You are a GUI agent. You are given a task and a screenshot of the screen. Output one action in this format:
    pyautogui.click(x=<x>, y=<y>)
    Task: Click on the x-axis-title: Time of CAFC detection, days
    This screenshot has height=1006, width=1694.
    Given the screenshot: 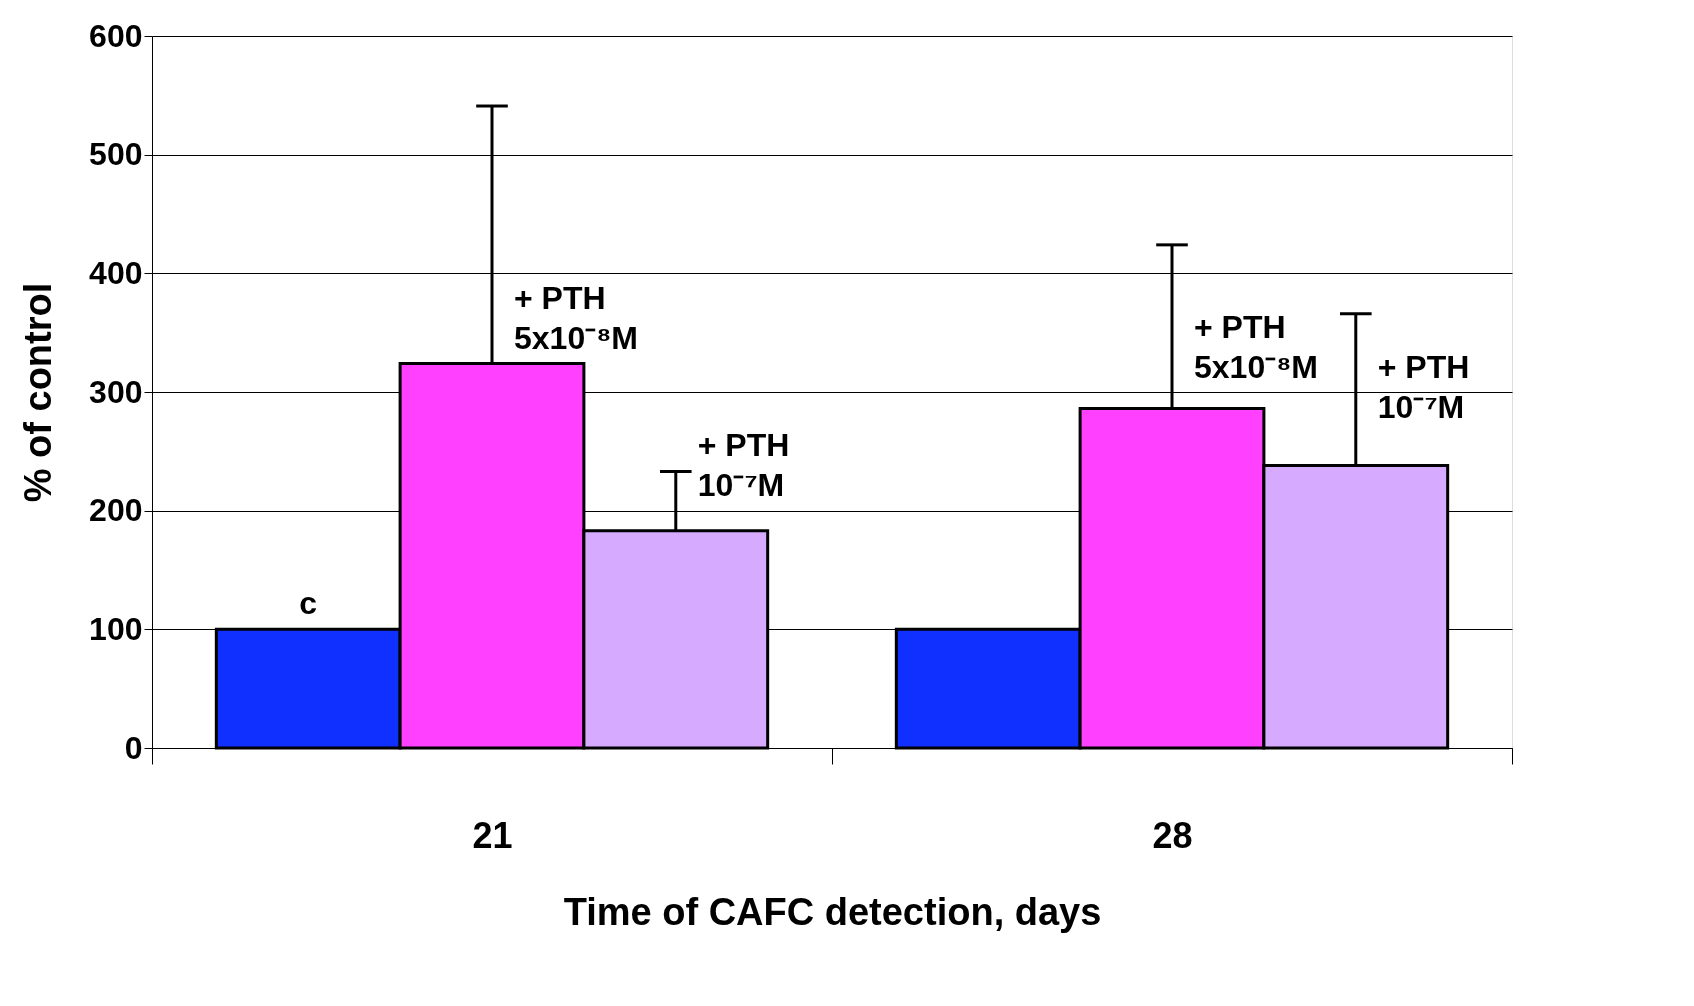 What is the action you would take?
    pyautogui.click(x=832, y=911)
    